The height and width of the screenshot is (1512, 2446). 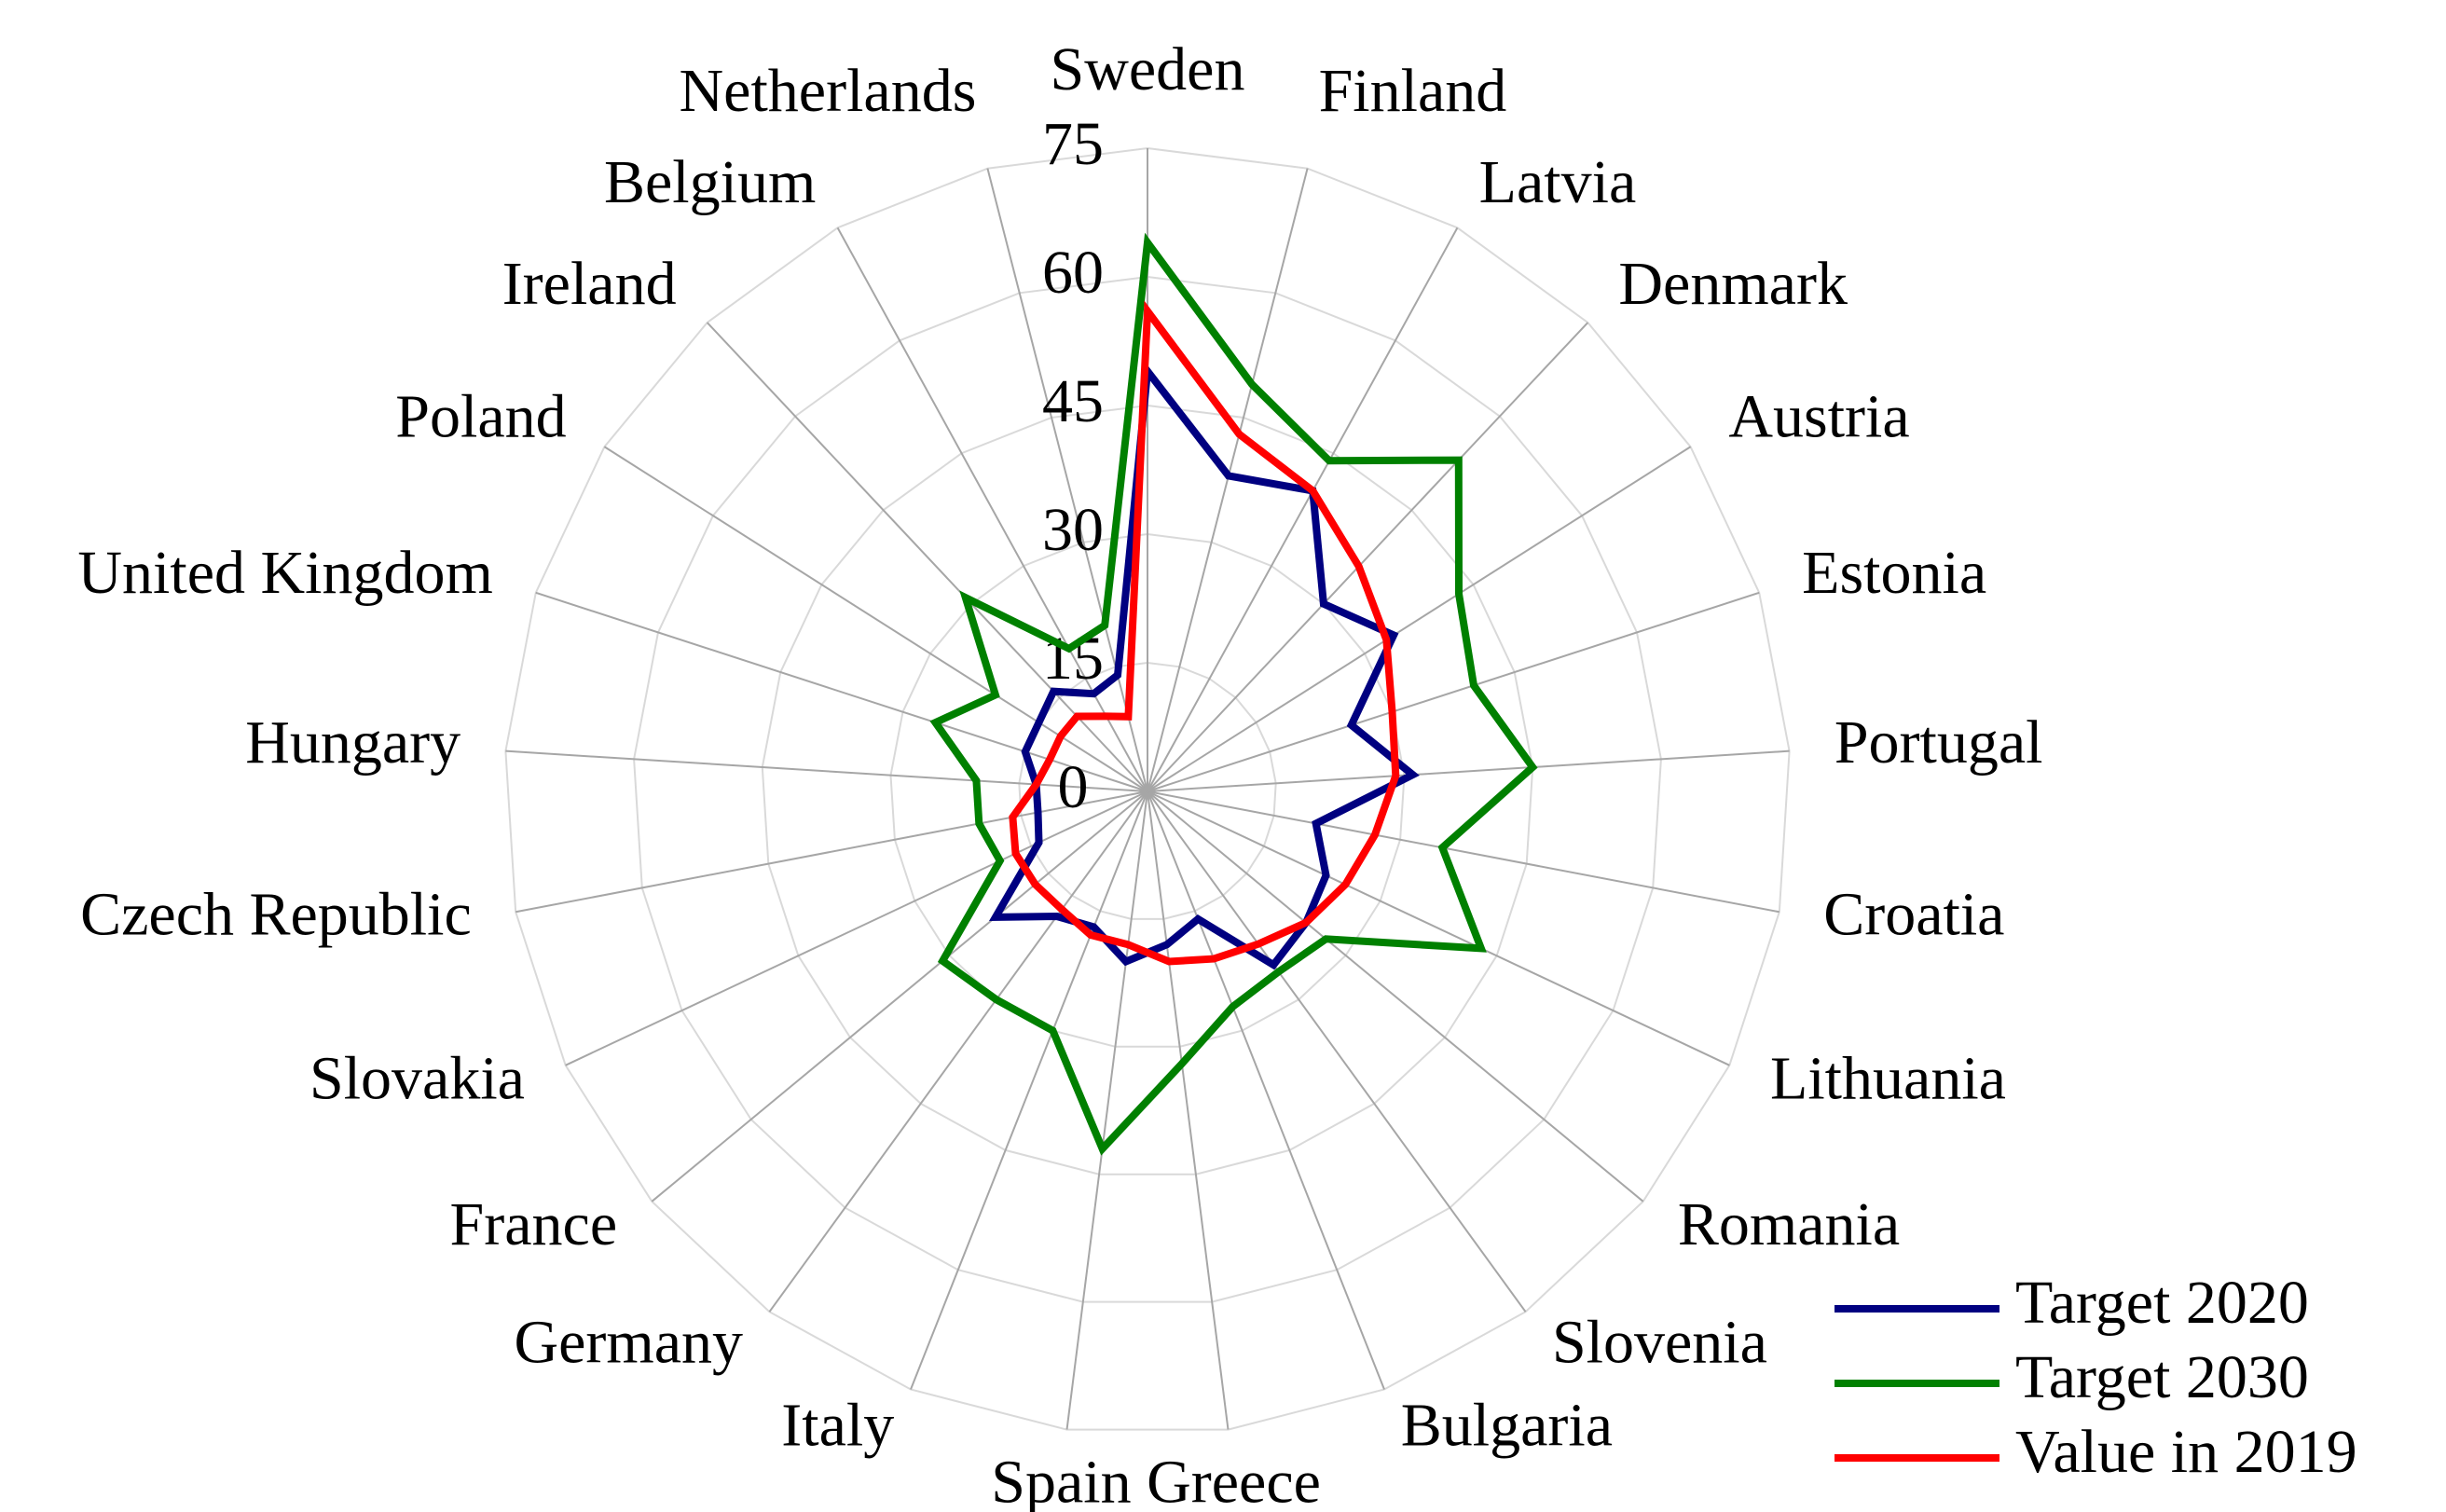 What do you see at coordinates (1073, 401) in the screenshot?
I see `r-tick-label: 45` at bounding box center [1073, 401].